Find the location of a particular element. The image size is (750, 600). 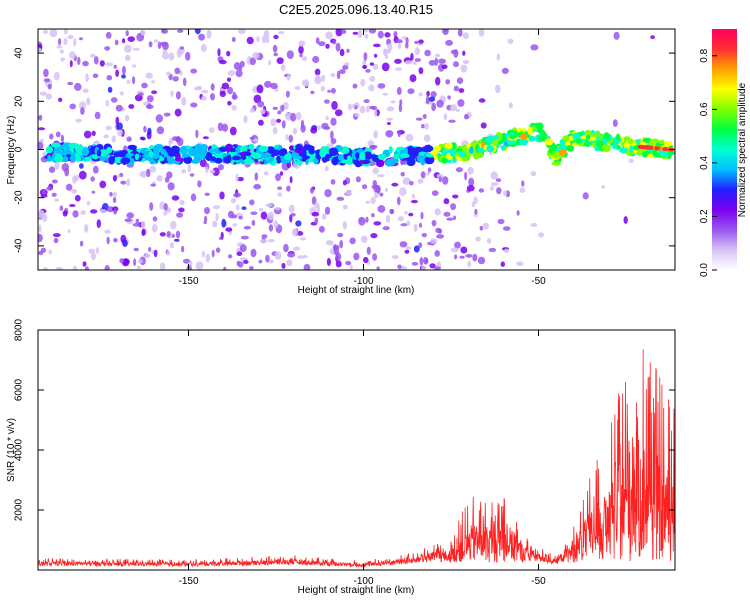

snr-ylabel: SNR (10 * v/v) is located at coordinates (11, 450).